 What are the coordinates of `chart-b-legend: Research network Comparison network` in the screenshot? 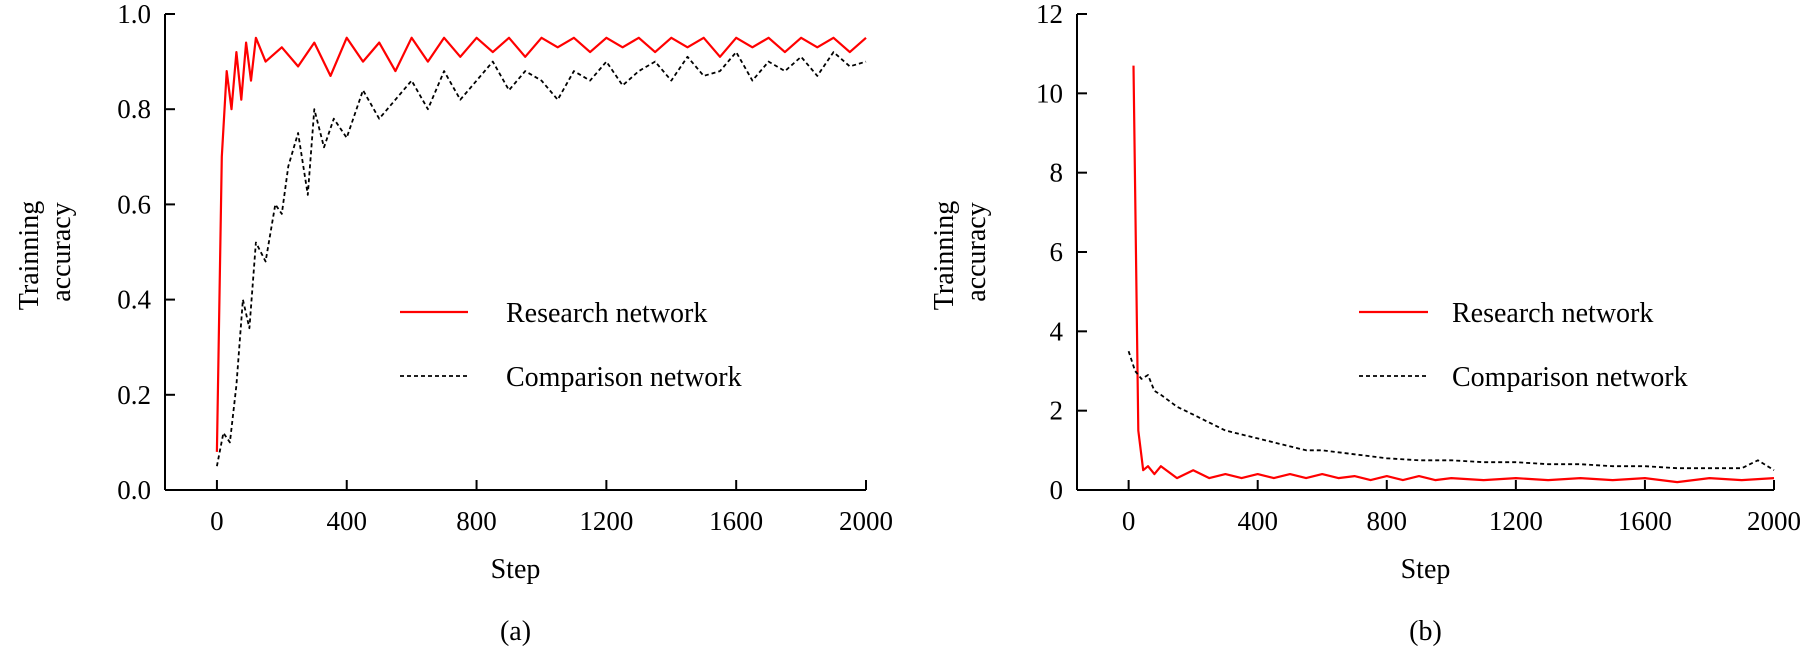 It's located at (1523, 345).